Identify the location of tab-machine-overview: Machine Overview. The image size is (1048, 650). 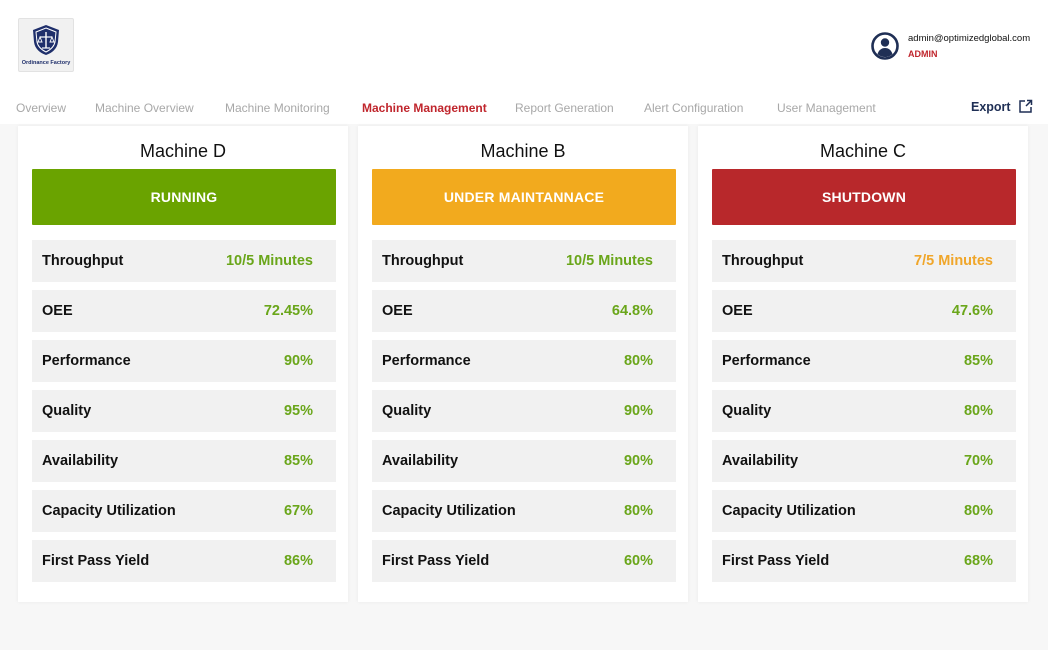
(144, 108).